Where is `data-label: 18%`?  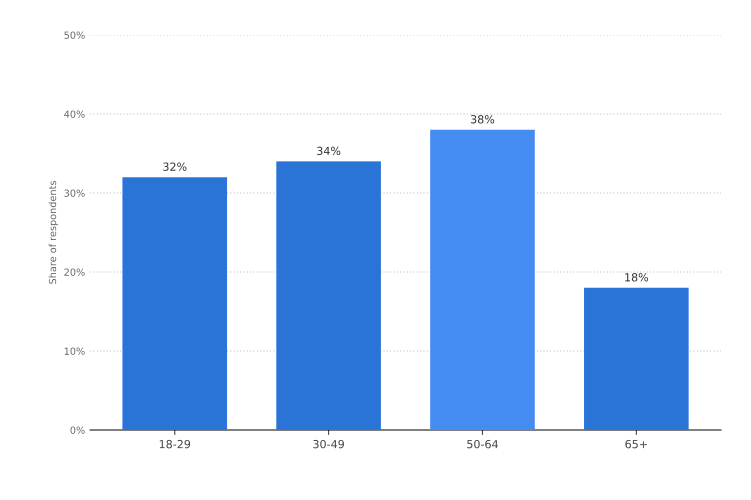
data-label: 18% is located at coordinates (636, 277).